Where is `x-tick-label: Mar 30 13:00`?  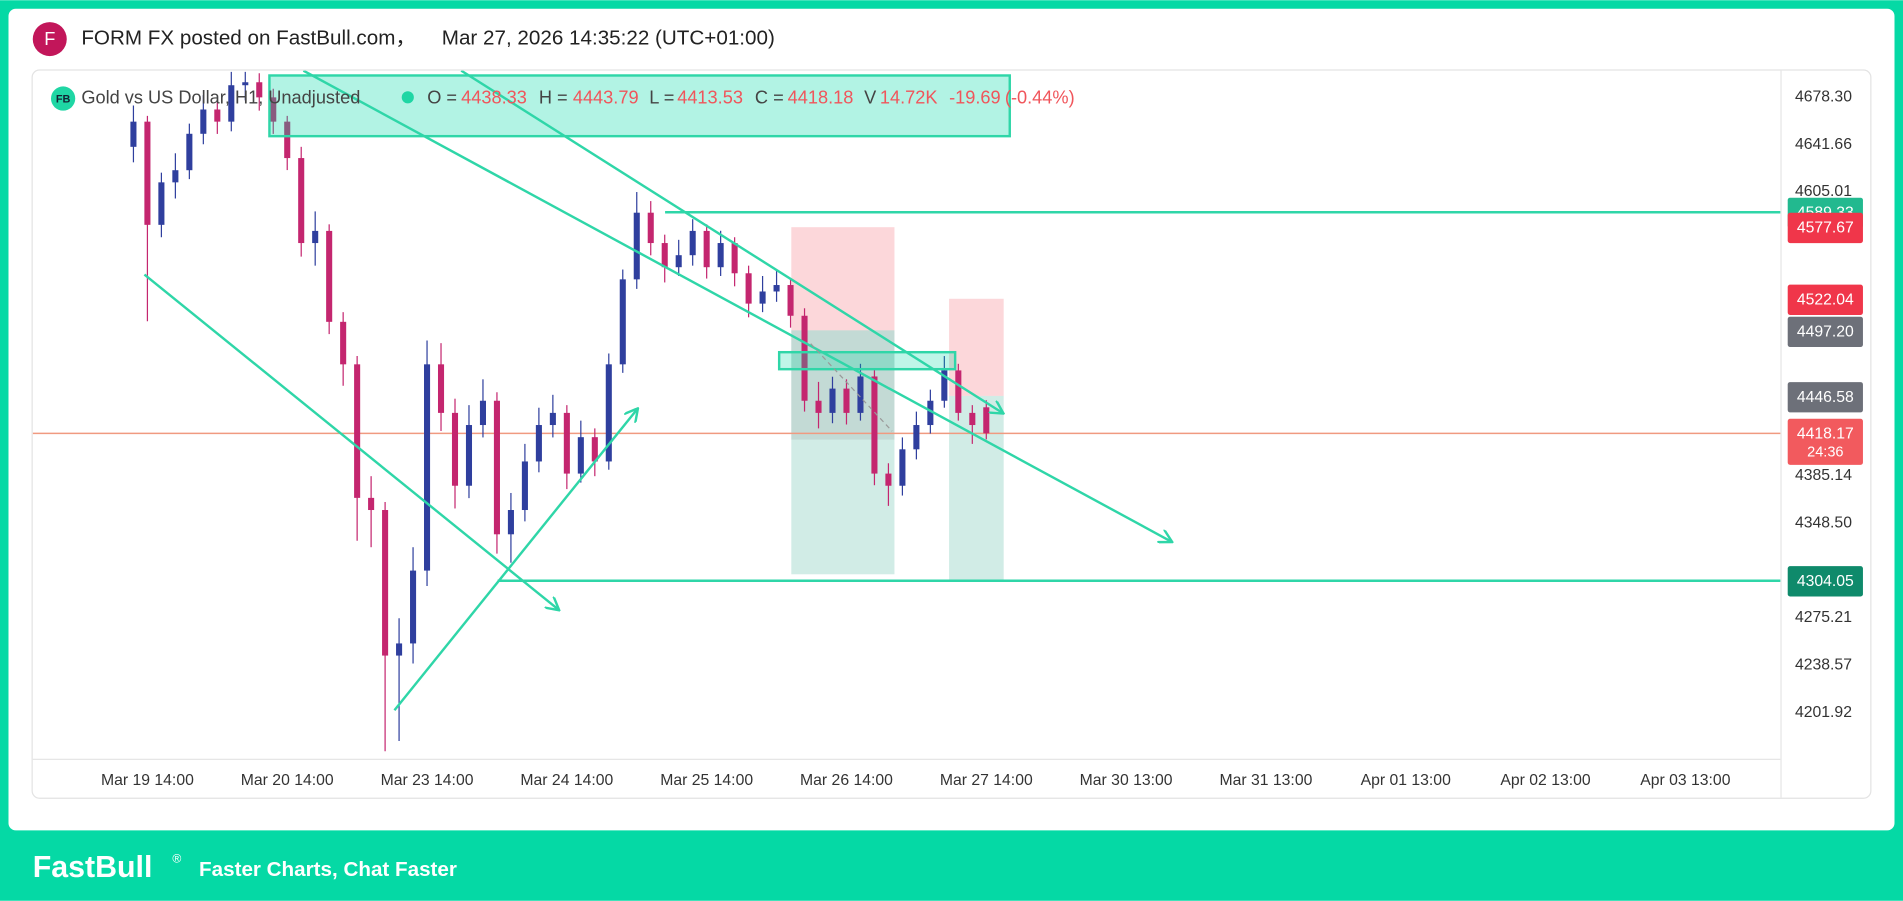 x-tick-label: Mar 30 13:00 is located at coordinates (1126, 780).